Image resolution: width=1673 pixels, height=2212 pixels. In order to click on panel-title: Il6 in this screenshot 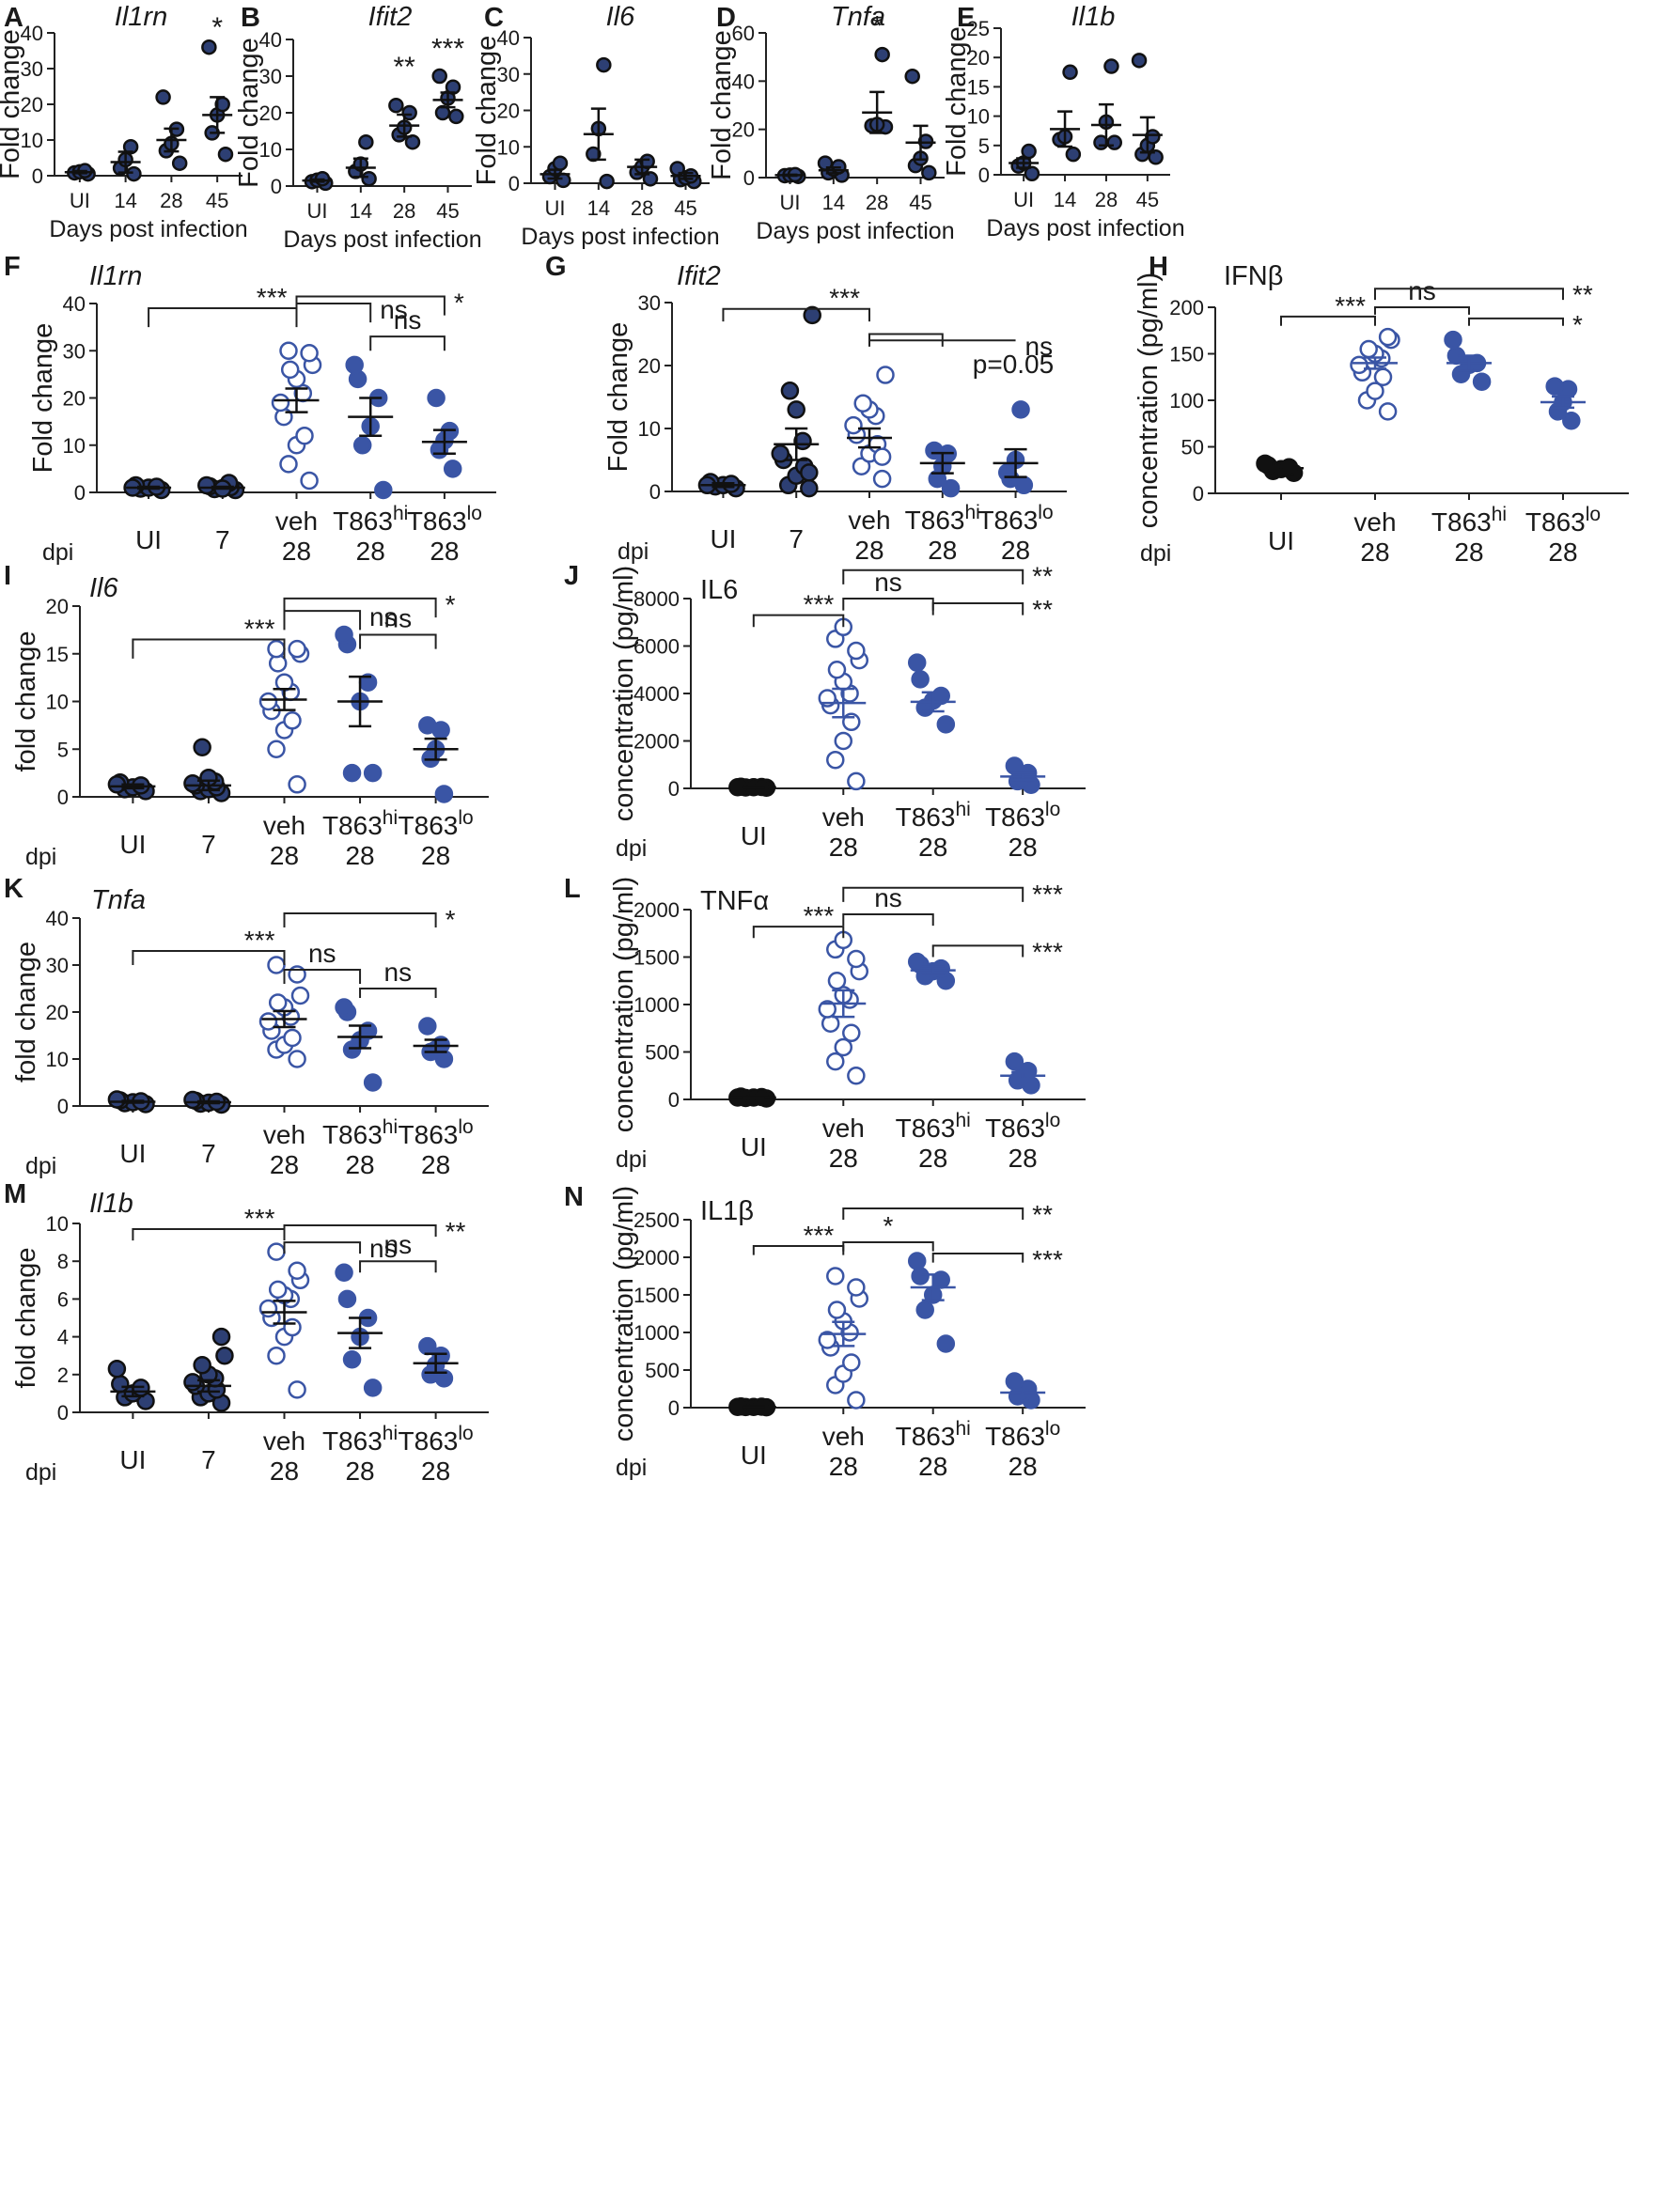, I will do `click(104, 588)`.